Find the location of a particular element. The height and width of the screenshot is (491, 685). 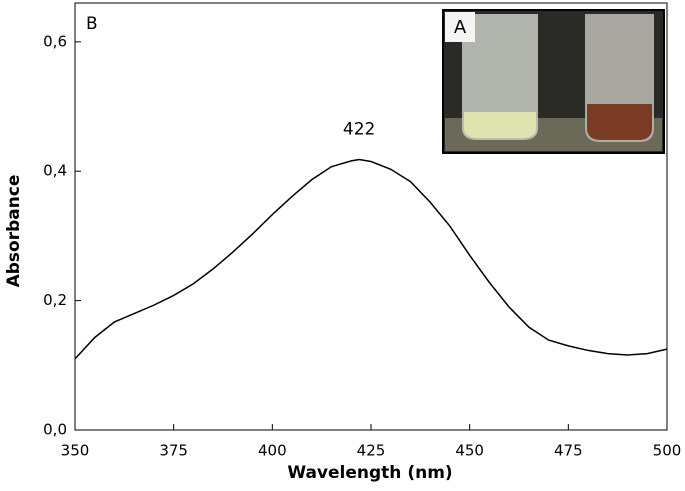

x-tick-label: 425 is located at coordinates (371, 451).